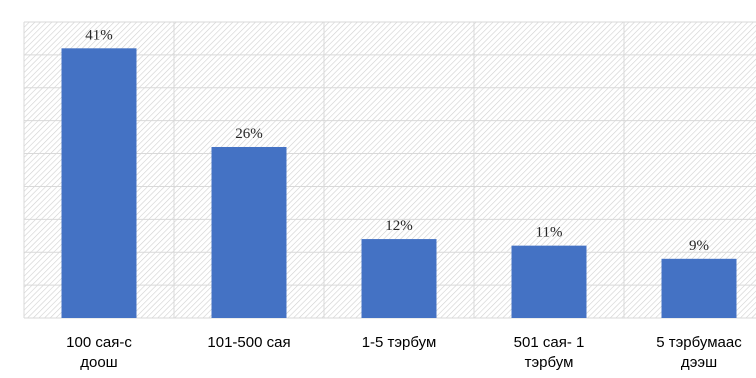 The height and width of the screenshot is (378, 756). I want to click on x-tick-label-line: 5 тэрбумаас, so click(699, 342).